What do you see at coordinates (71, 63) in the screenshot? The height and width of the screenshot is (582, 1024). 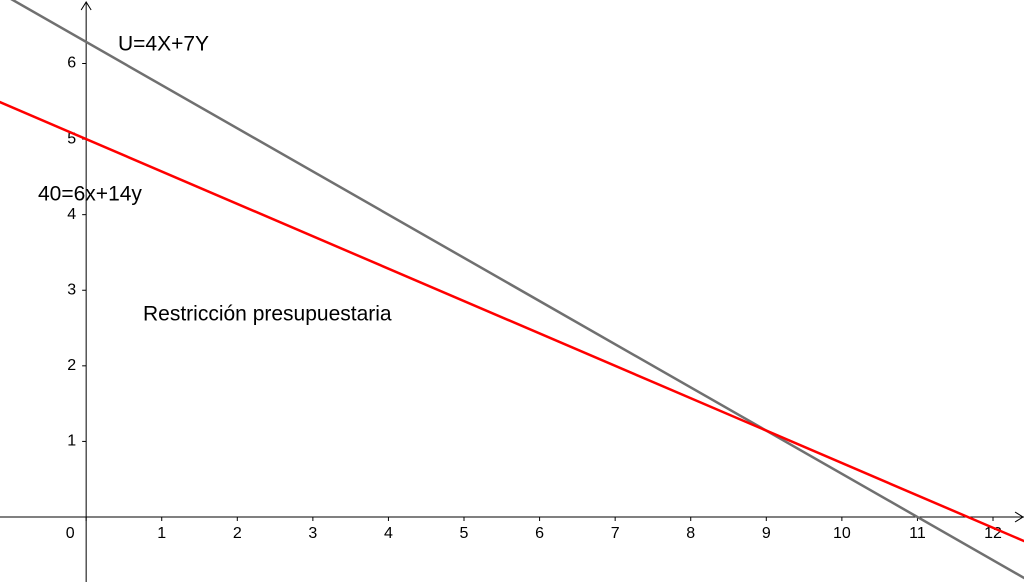 I see `y-tick-label: 6` at bounding box center [71, 63].